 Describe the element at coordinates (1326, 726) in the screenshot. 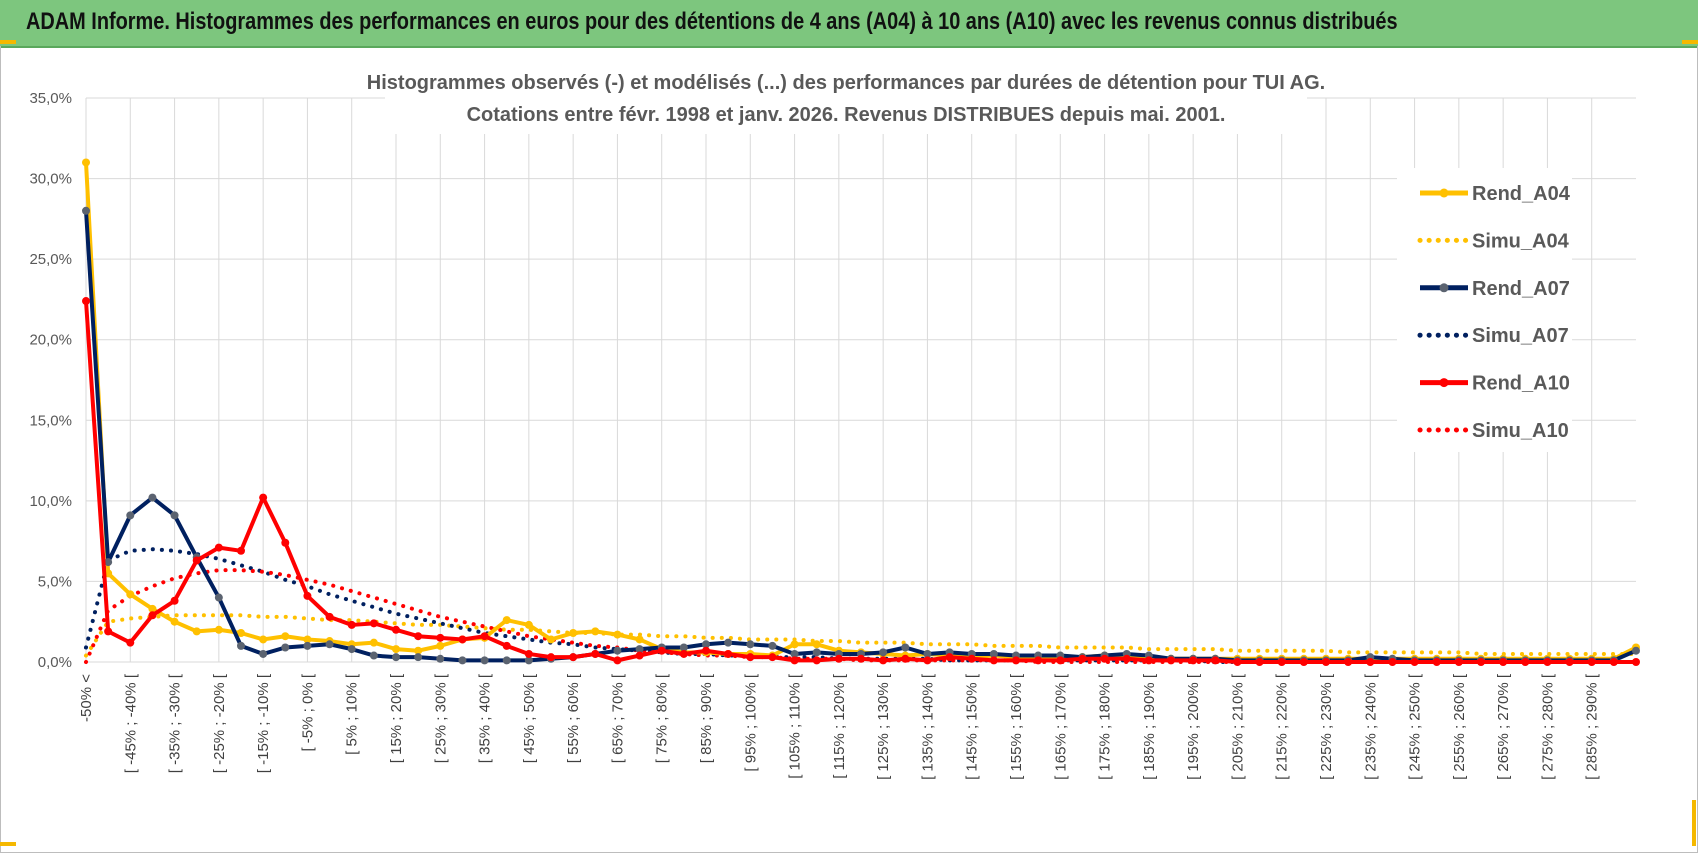

I see `x-tick-label: [ 225% ; 230% [` at that location.